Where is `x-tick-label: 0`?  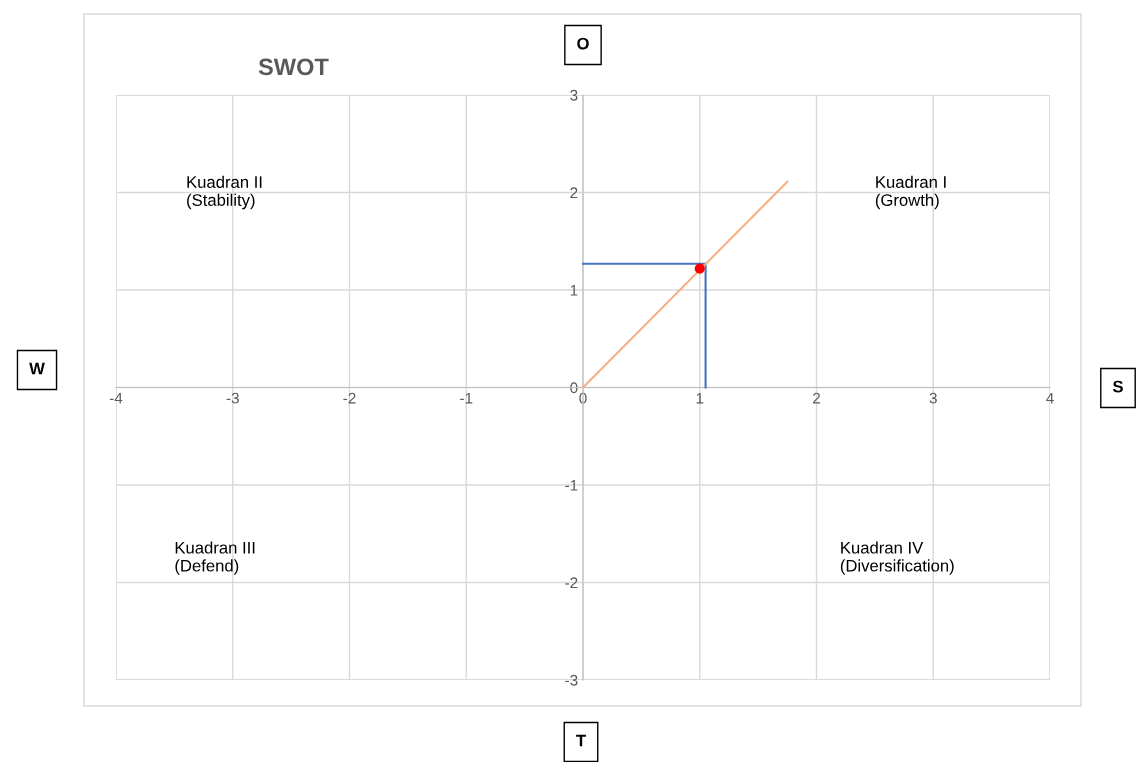
x-tick-label: 0 is located at coordinates (583, 398).